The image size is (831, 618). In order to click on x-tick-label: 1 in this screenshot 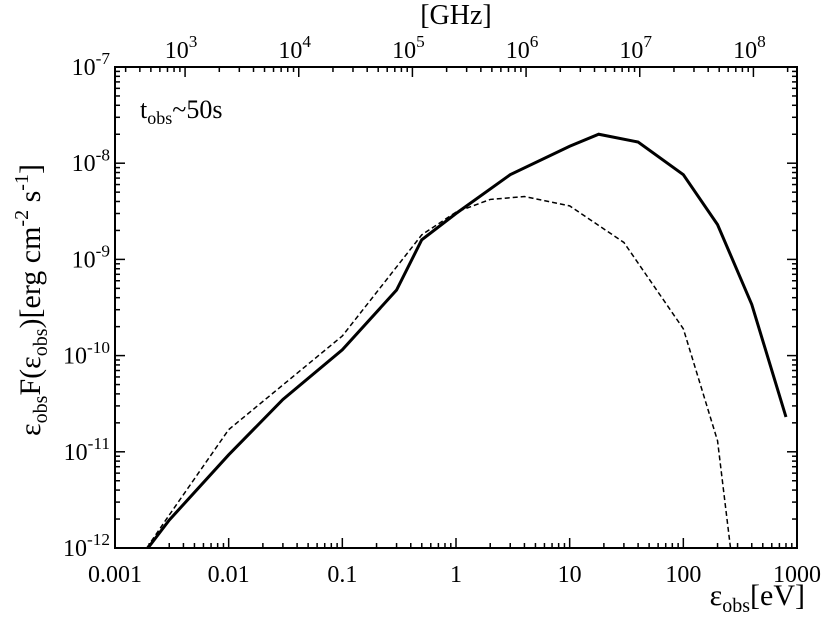, I will do `click(456, 575)`.